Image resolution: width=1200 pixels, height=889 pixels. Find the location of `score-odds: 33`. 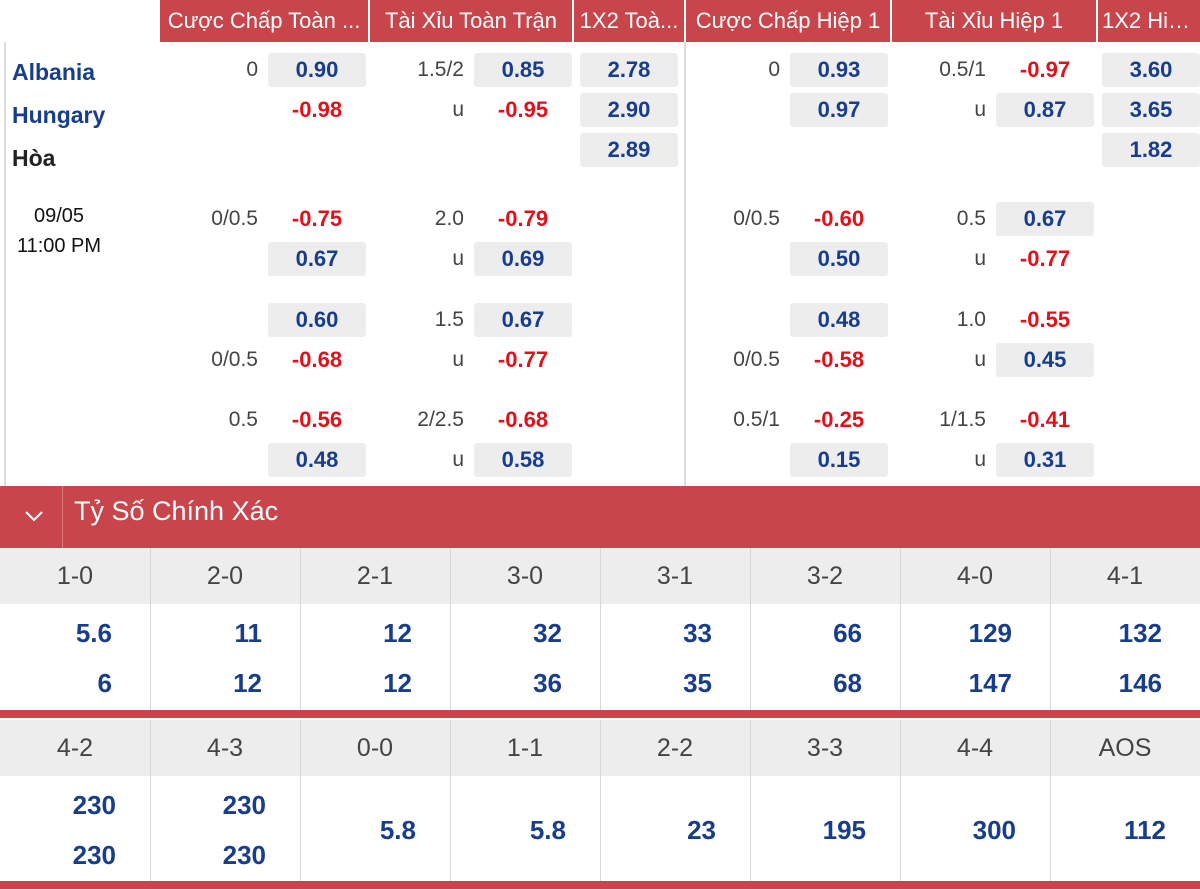

score-odds: 33 is located at coordinates (697, 633).